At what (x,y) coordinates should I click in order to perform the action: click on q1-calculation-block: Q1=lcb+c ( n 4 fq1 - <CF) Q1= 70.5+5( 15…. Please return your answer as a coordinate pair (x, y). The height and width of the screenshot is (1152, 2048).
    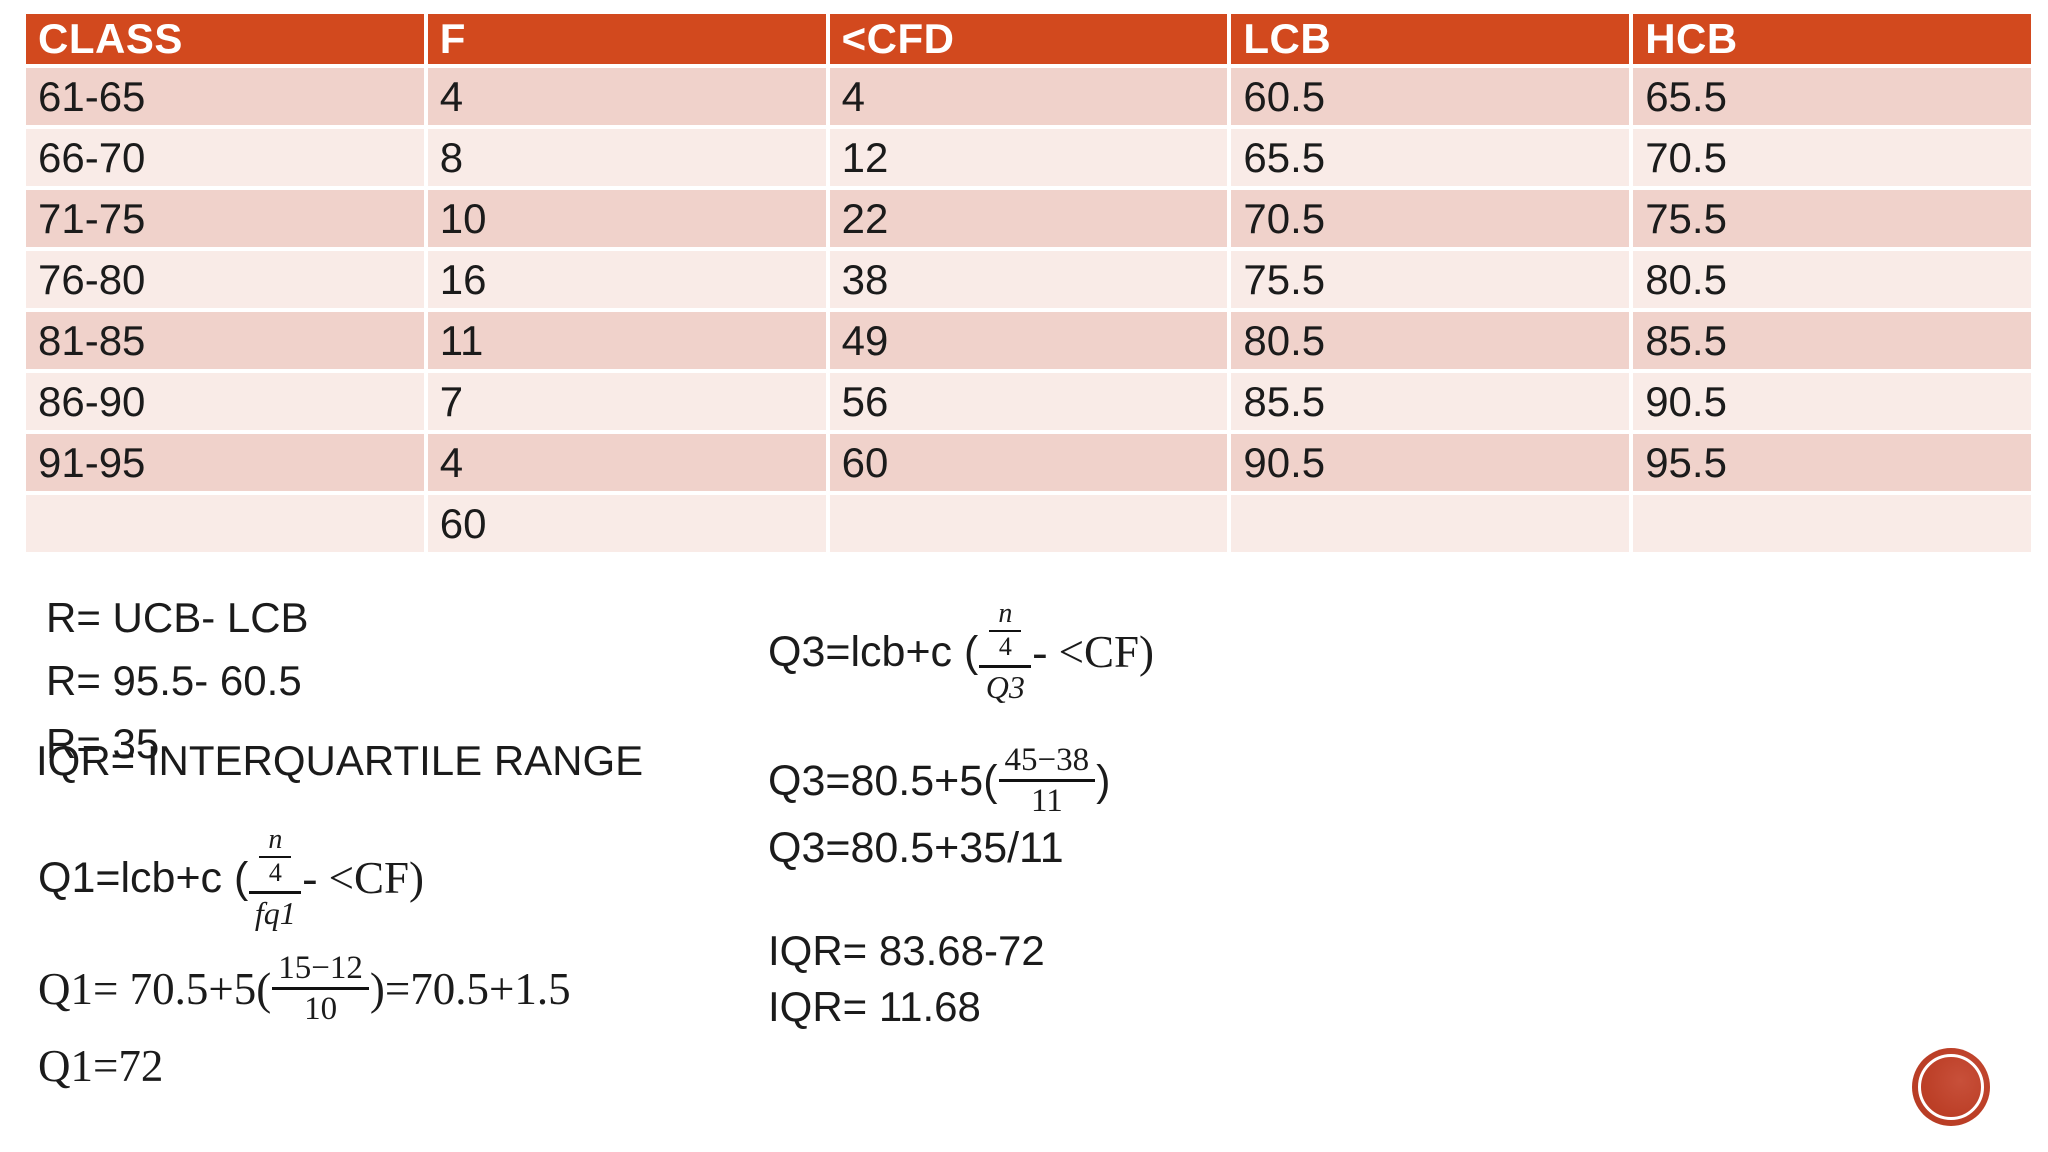
    Looking at the image, I should click on (304, 959).